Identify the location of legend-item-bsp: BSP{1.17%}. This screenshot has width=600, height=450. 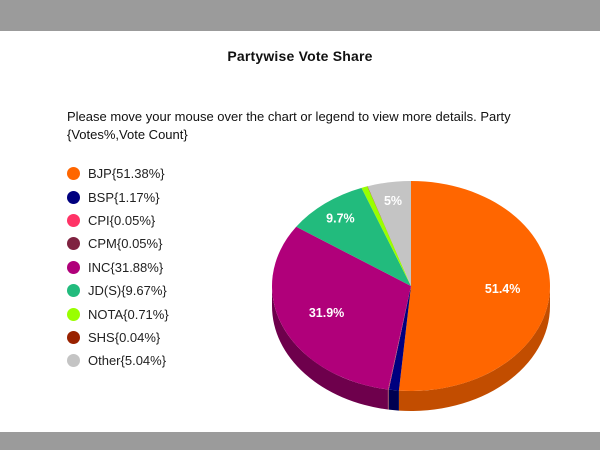
(118, 196).